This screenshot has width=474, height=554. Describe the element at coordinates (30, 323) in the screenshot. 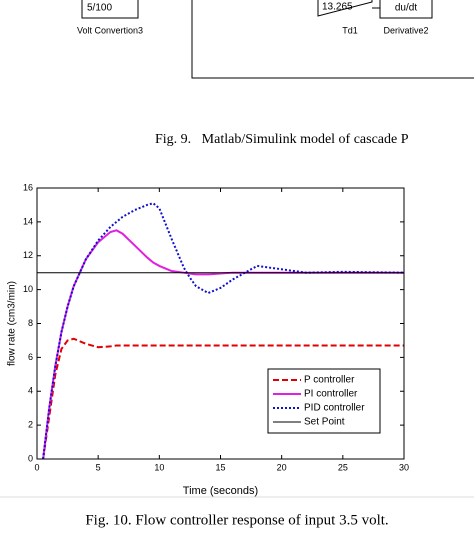

I see `y-tick-label: 8` at that location.